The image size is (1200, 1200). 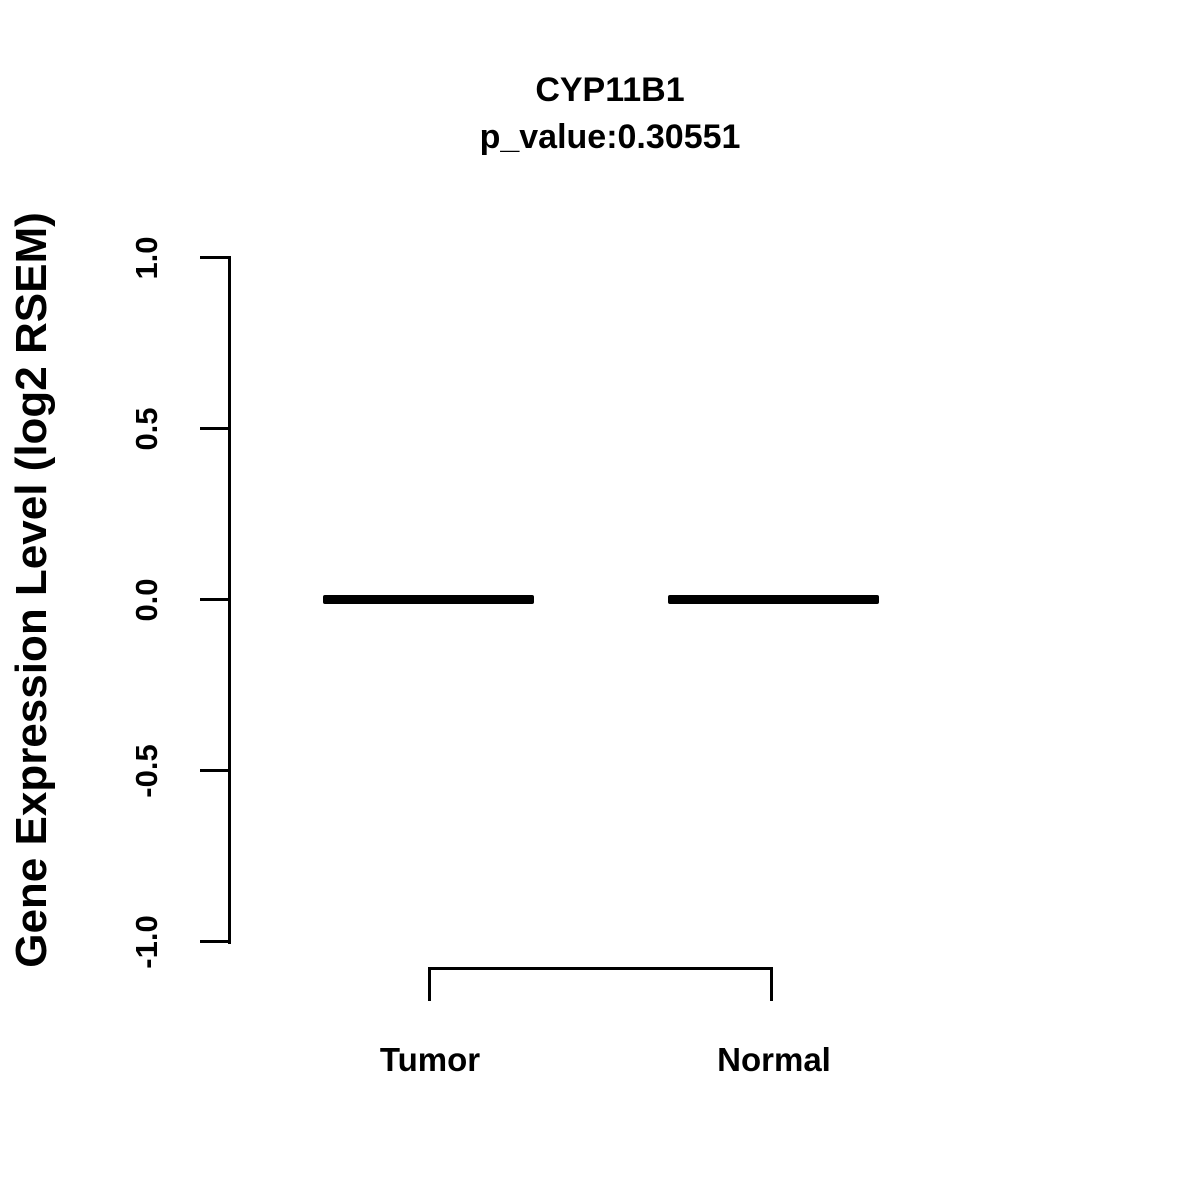 I want to click on group-label-normal: Normal, so click(x=774, y=1059).